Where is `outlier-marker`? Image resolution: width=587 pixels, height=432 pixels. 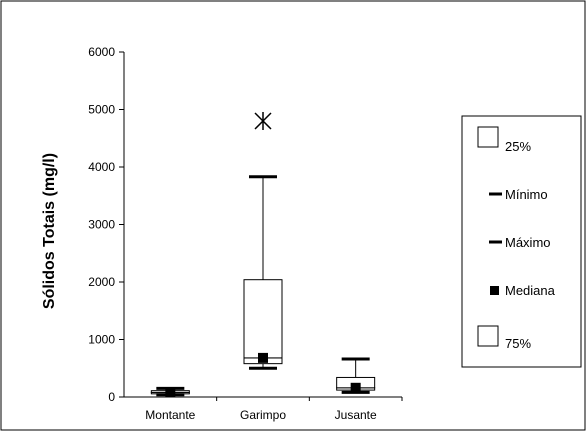 outlier-marker is located at coordinates (263, 121).